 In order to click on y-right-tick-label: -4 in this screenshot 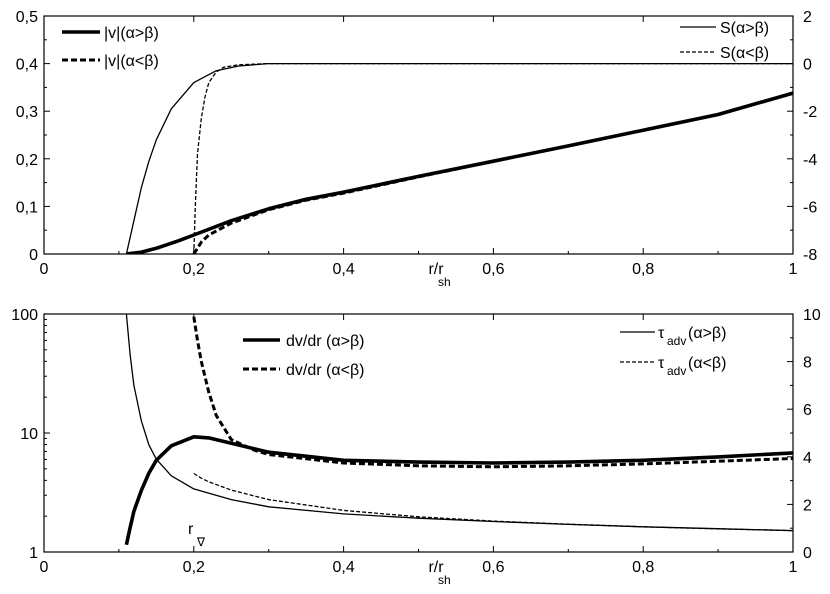, I will do `click(810, 160)`.